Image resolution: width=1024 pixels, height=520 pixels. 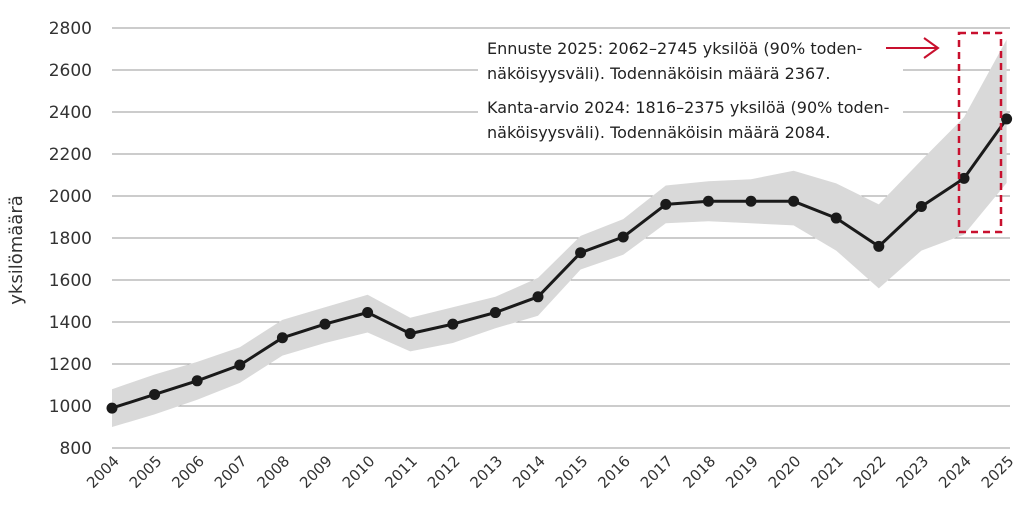 I want to click on y-tick-label: 2600, so click(x=70, y=71).